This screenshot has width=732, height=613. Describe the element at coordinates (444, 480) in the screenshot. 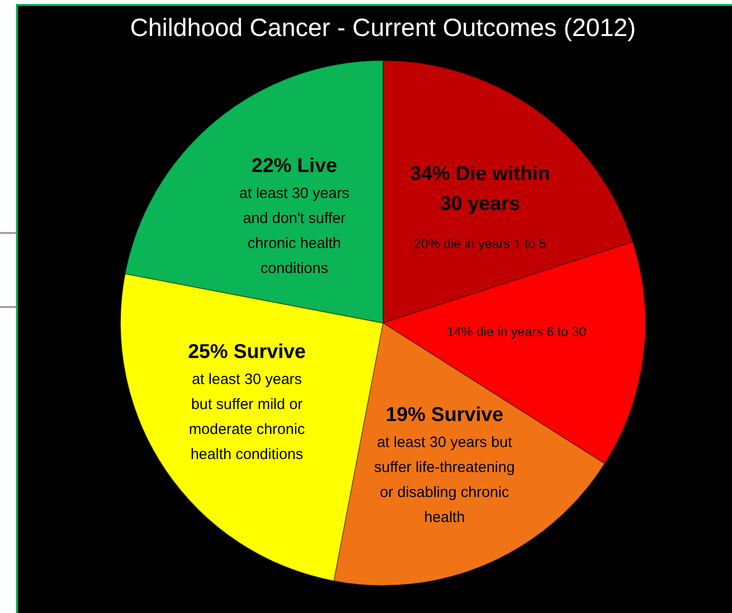

I see `text: at least 30 years but suffer life-threatening or disabling chronic health` at that location.